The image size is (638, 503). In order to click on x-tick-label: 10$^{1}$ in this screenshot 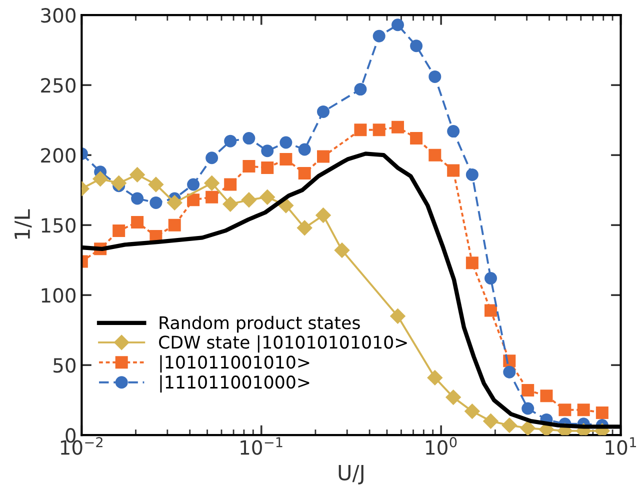, I will do `click(621, 446)`.